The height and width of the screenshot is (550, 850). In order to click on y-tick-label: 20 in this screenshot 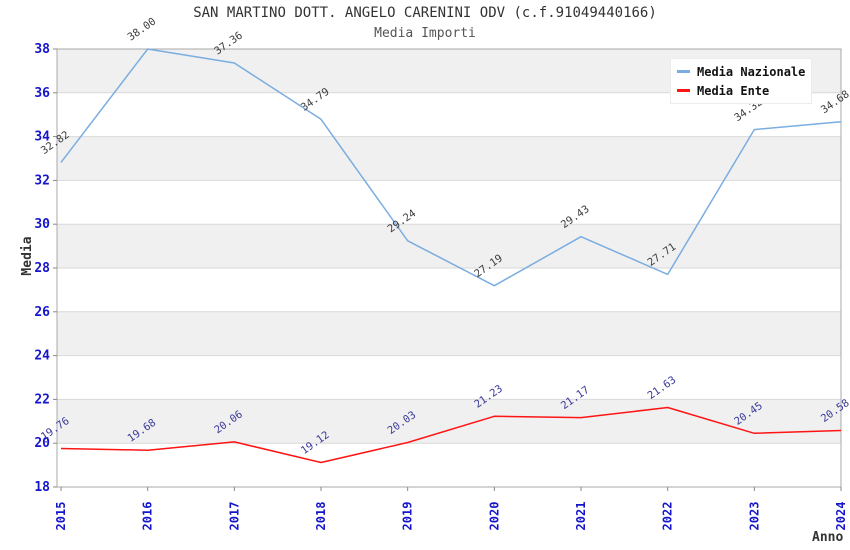, I will do `click(42, 443)`.